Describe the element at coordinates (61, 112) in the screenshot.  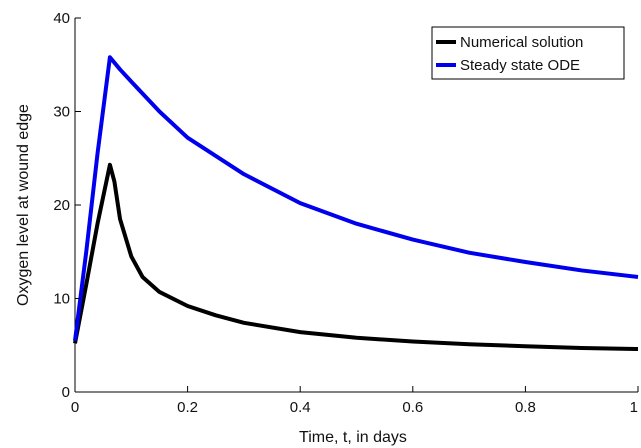
I see `y-tick-label: 30` at that location.